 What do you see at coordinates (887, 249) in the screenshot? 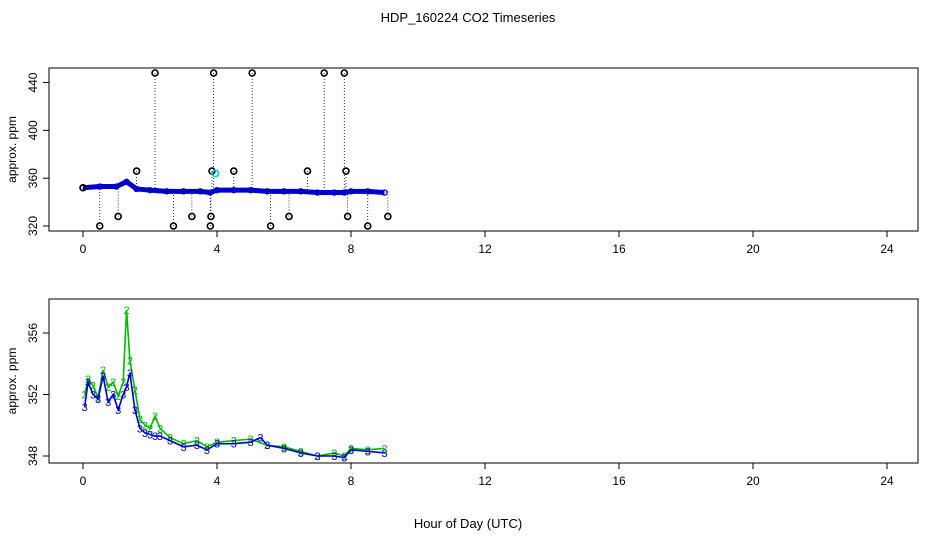
I see `top-x-tick-label-24: 24` at bounding box center [887, 249].